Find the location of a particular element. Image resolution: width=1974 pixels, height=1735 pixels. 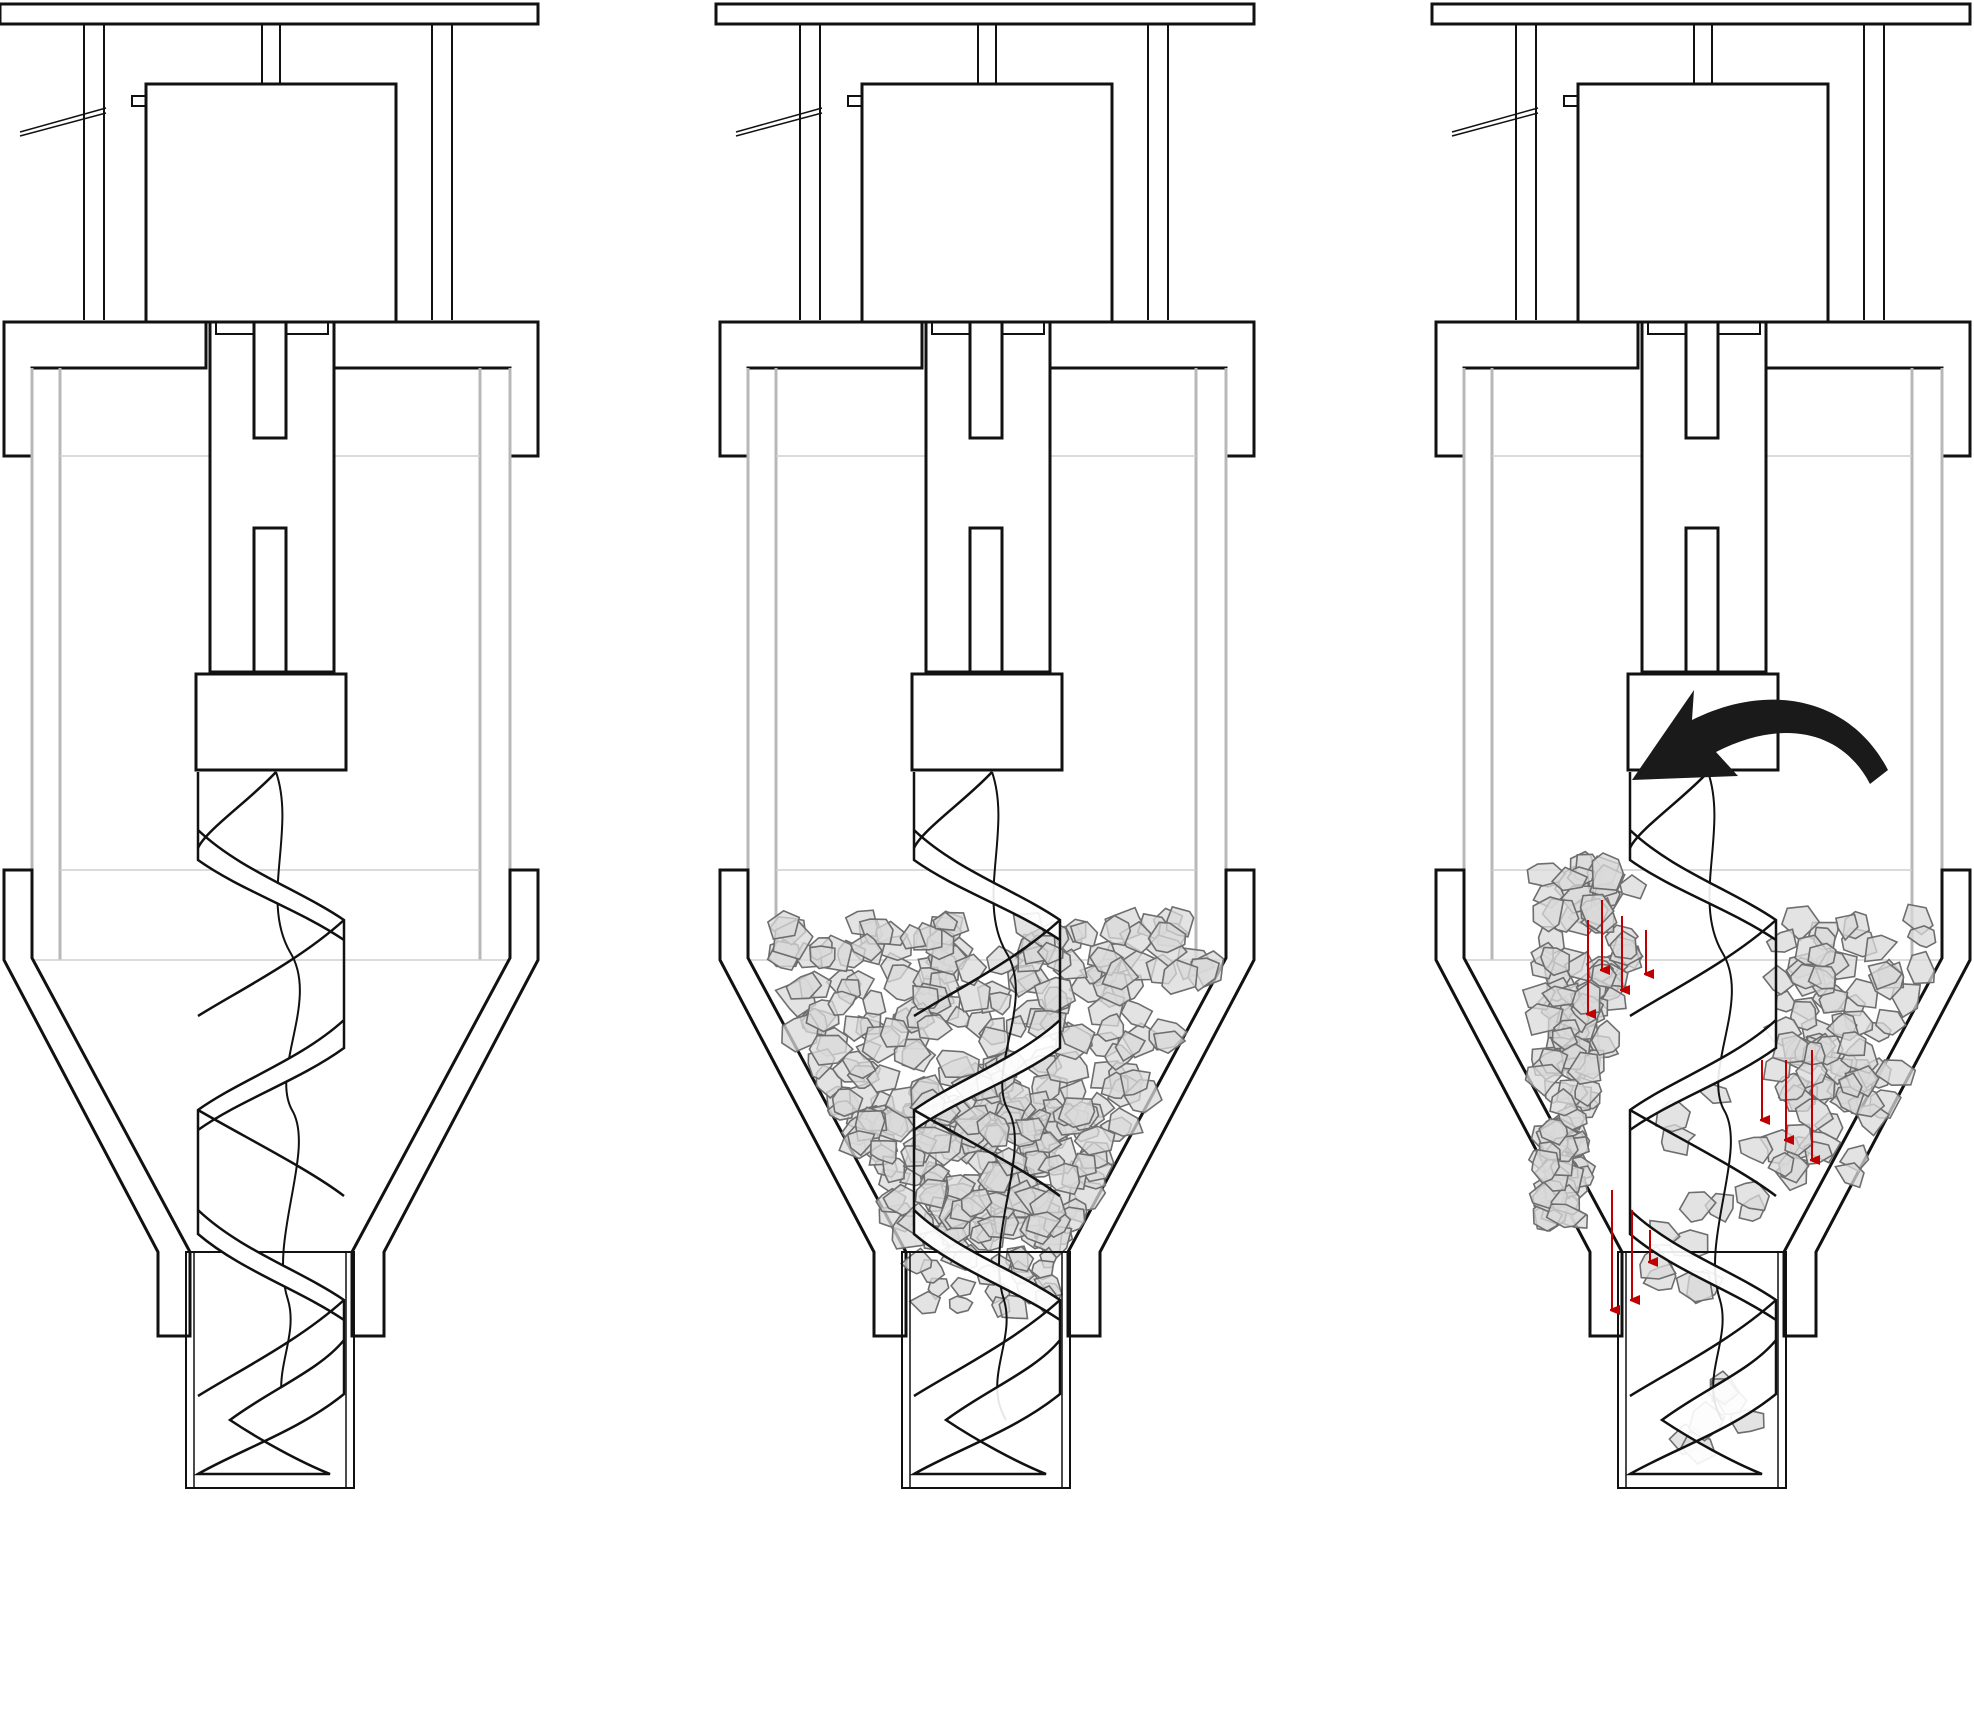

auger-shaft-core is located at coordinates (288, 1096).